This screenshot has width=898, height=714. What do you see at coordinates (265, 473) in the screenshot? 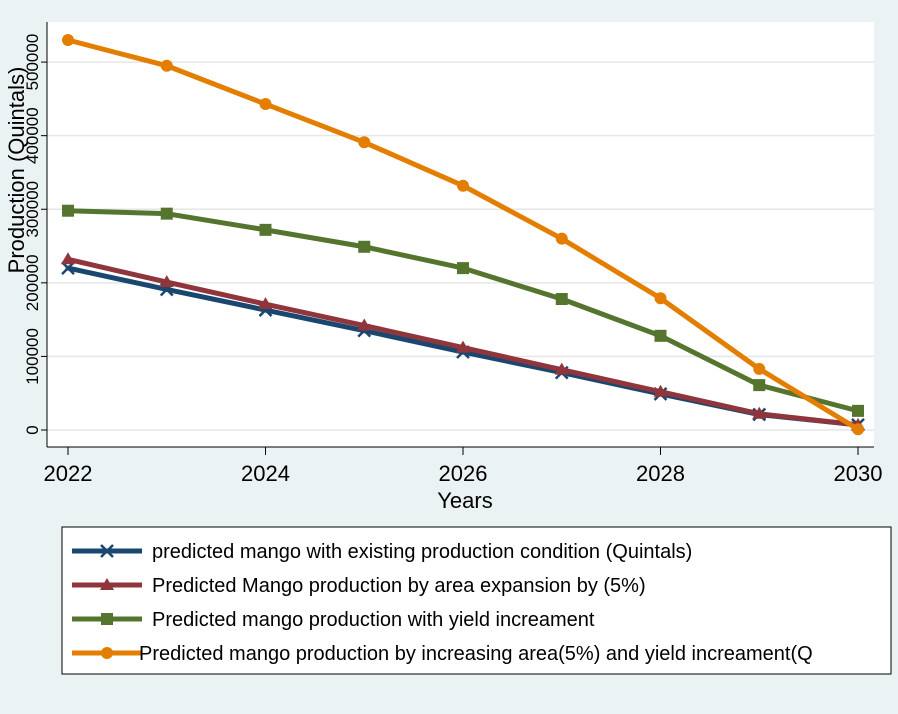
I see `x-tick-label: 2024` at bounding box center [265, 473].